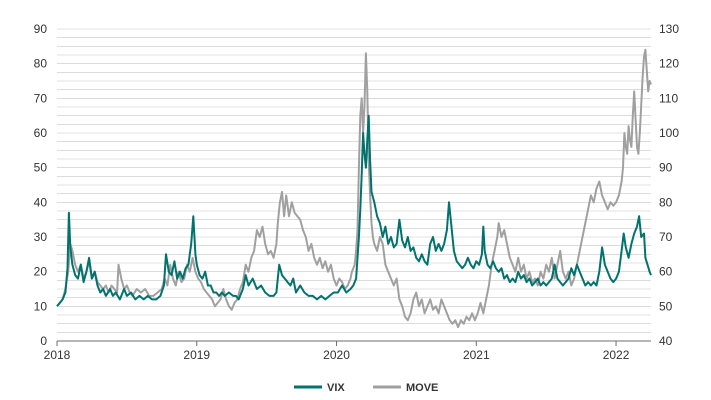 The image size is (711, 400). What do you see at coordinates (41, 133) in the screenshot?
I see `y-left-tick-label: 60` at bounding box center [41, 133].